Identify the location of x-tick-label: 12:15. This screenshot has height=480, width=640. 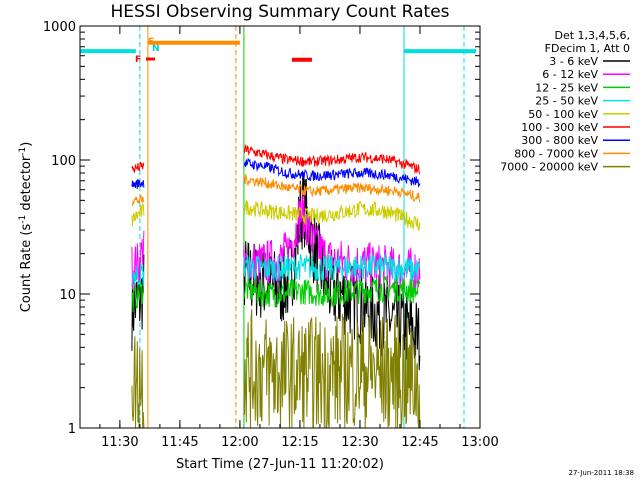
(299, 442).